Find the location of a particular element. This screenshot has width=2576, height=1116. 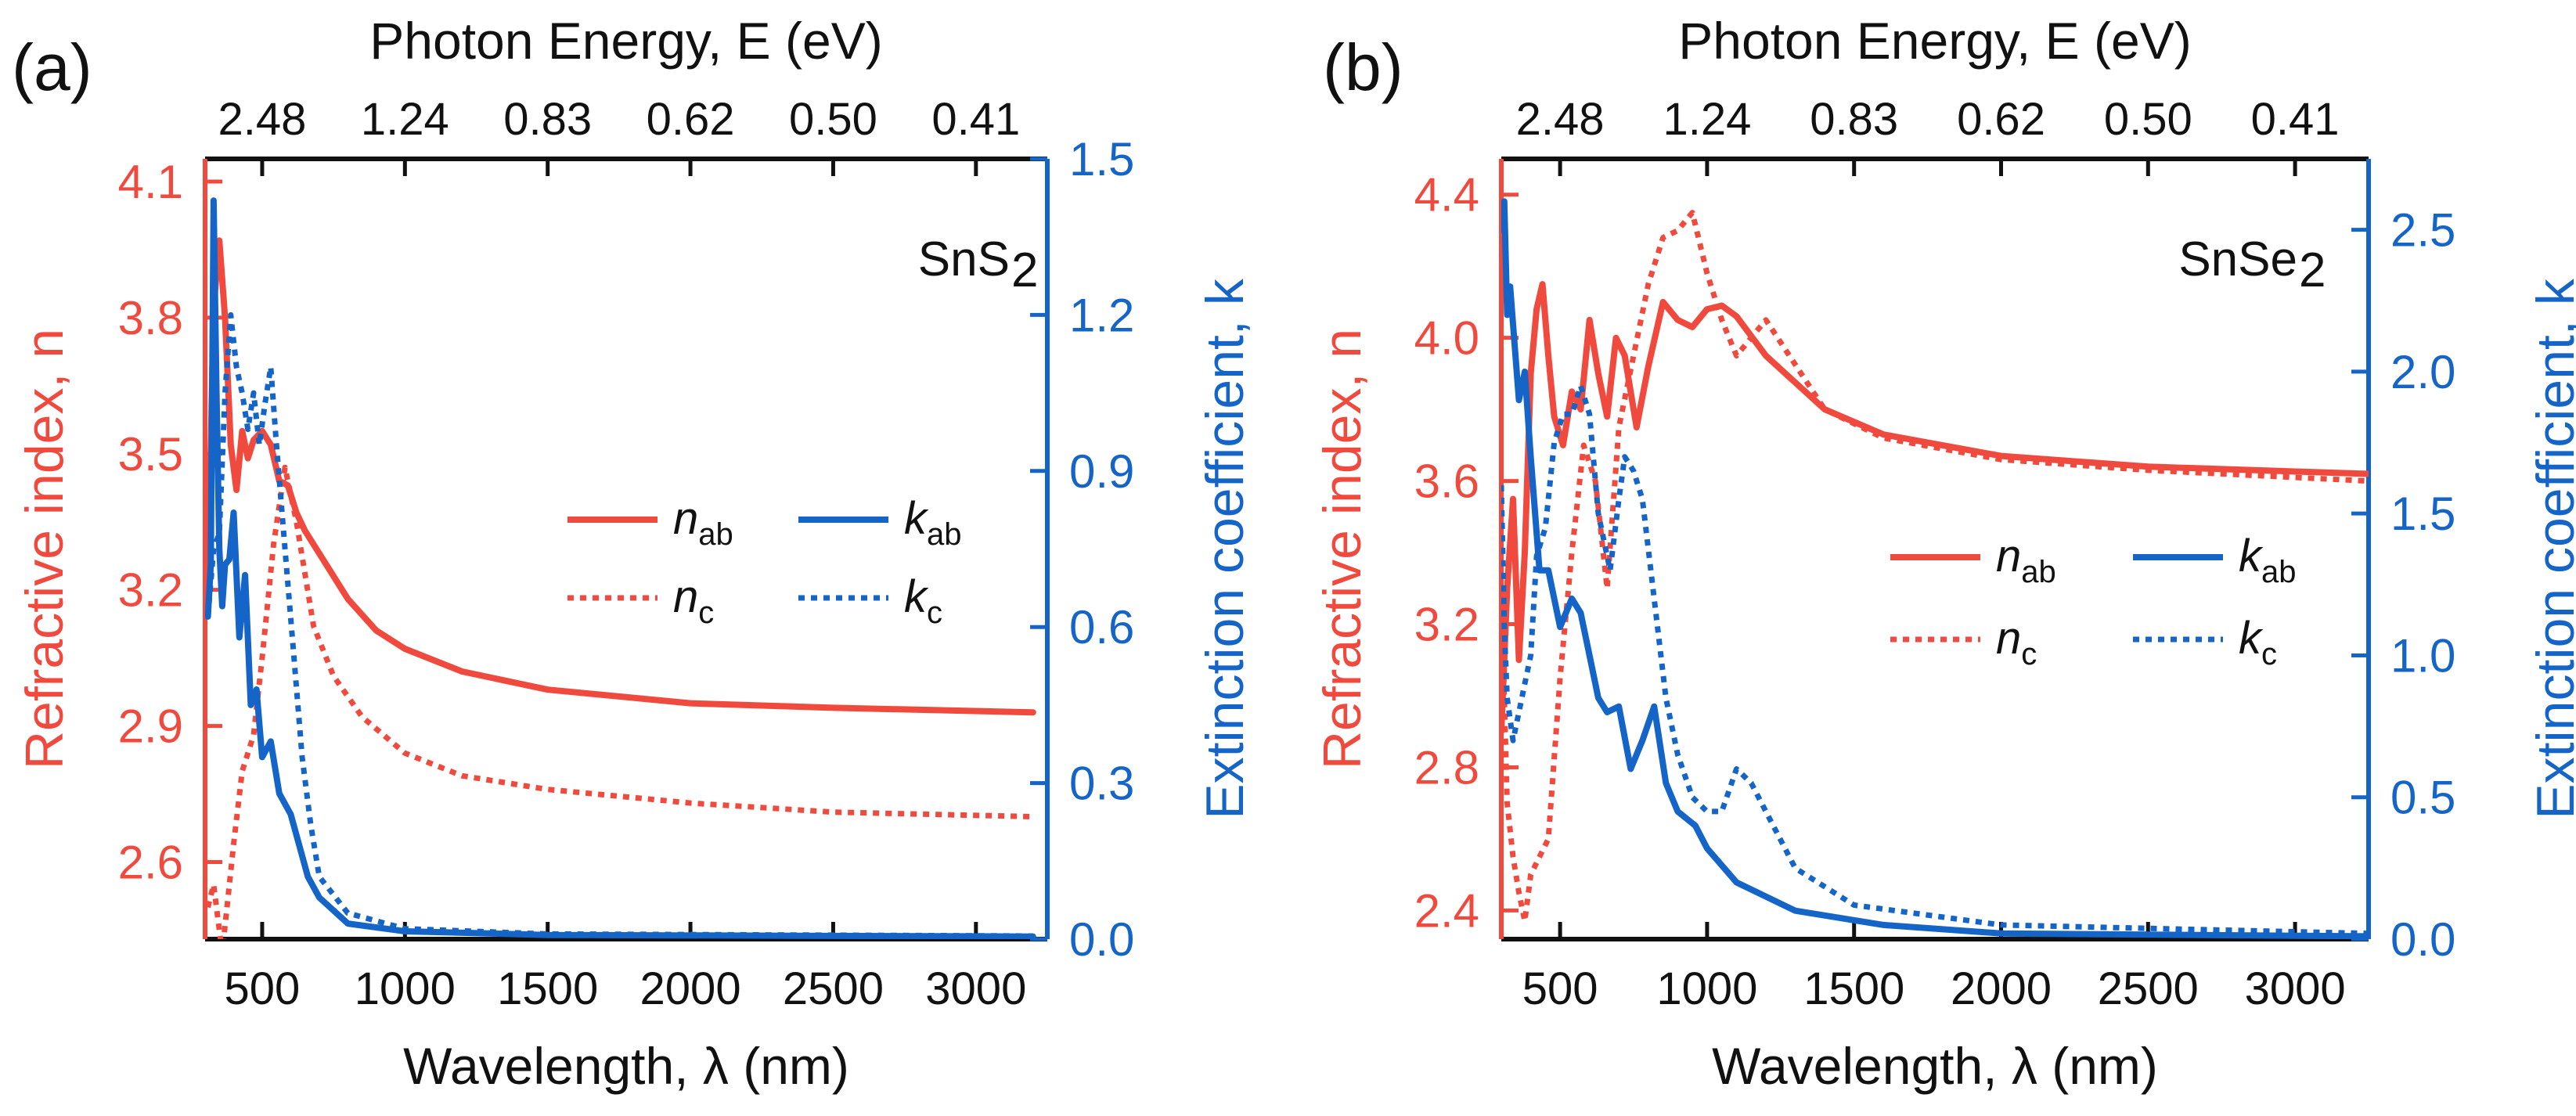

y2-tick-label: 2.0 is located at coordinates (2422, 372).